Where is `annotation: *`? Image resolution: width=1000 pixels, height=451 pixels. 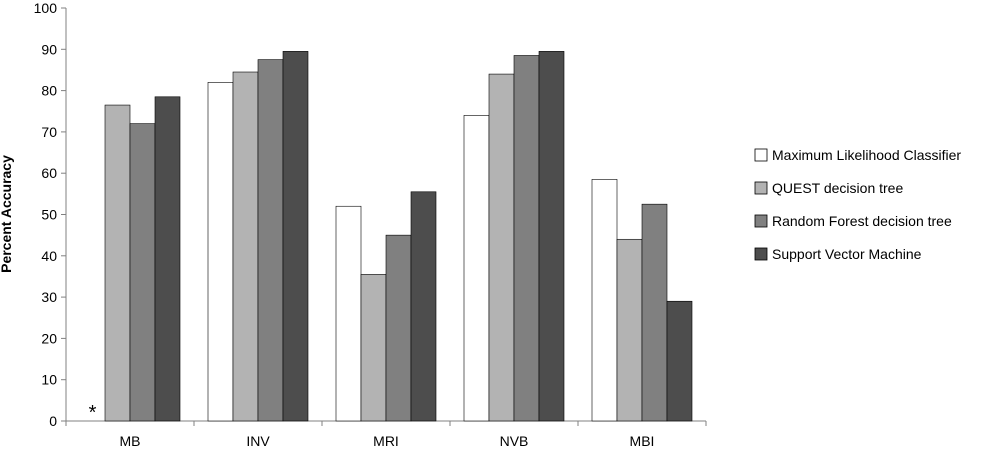 annotation: * is located at coordinates (93, 413).